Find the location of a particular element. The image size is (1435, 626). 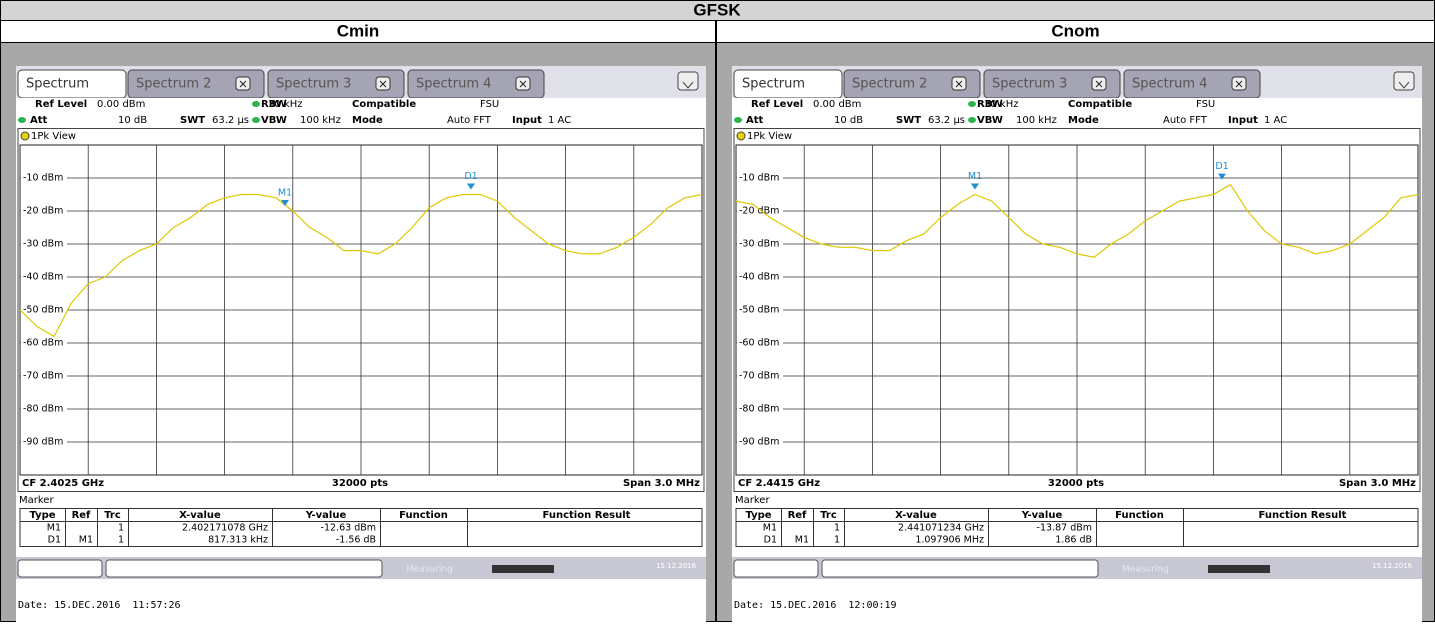

setting-value: 0.00 dBm is located at coordinates (121, 104).